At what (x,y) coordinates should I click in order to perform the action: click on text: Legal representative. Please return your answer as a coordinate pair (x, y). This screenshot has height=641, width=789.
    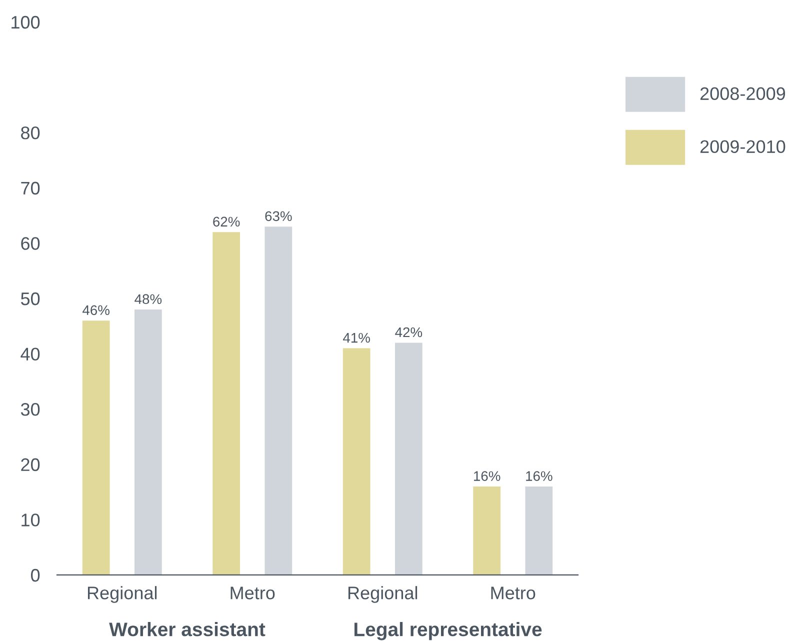
    Looking at the image, I should click on (448, 631).